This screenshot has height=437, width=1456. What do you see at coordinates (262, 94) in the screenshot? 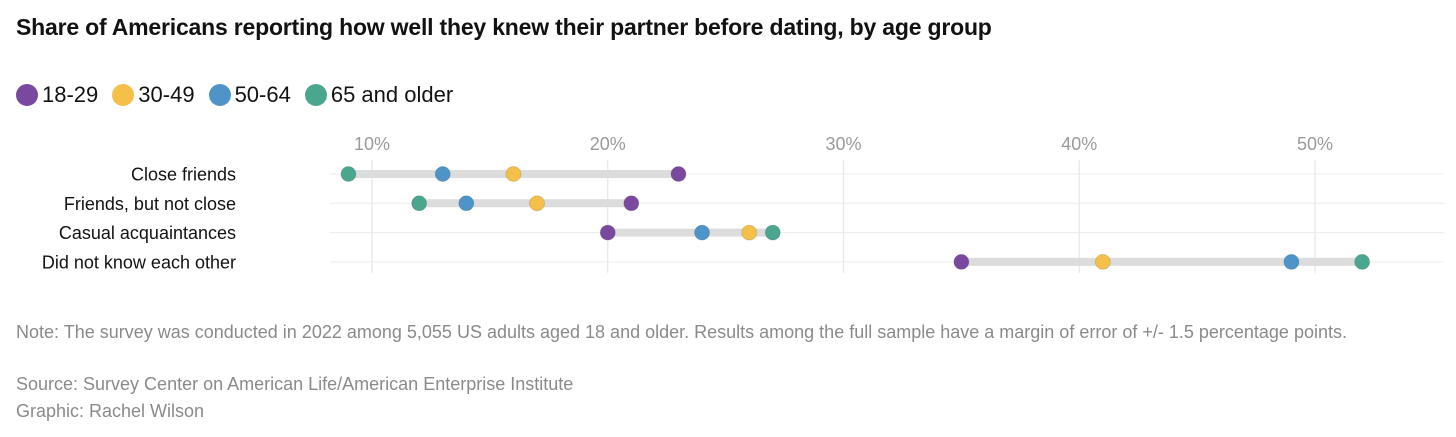
I see `legend-label-50-64: 50-64` at bounding box center [262, 94].